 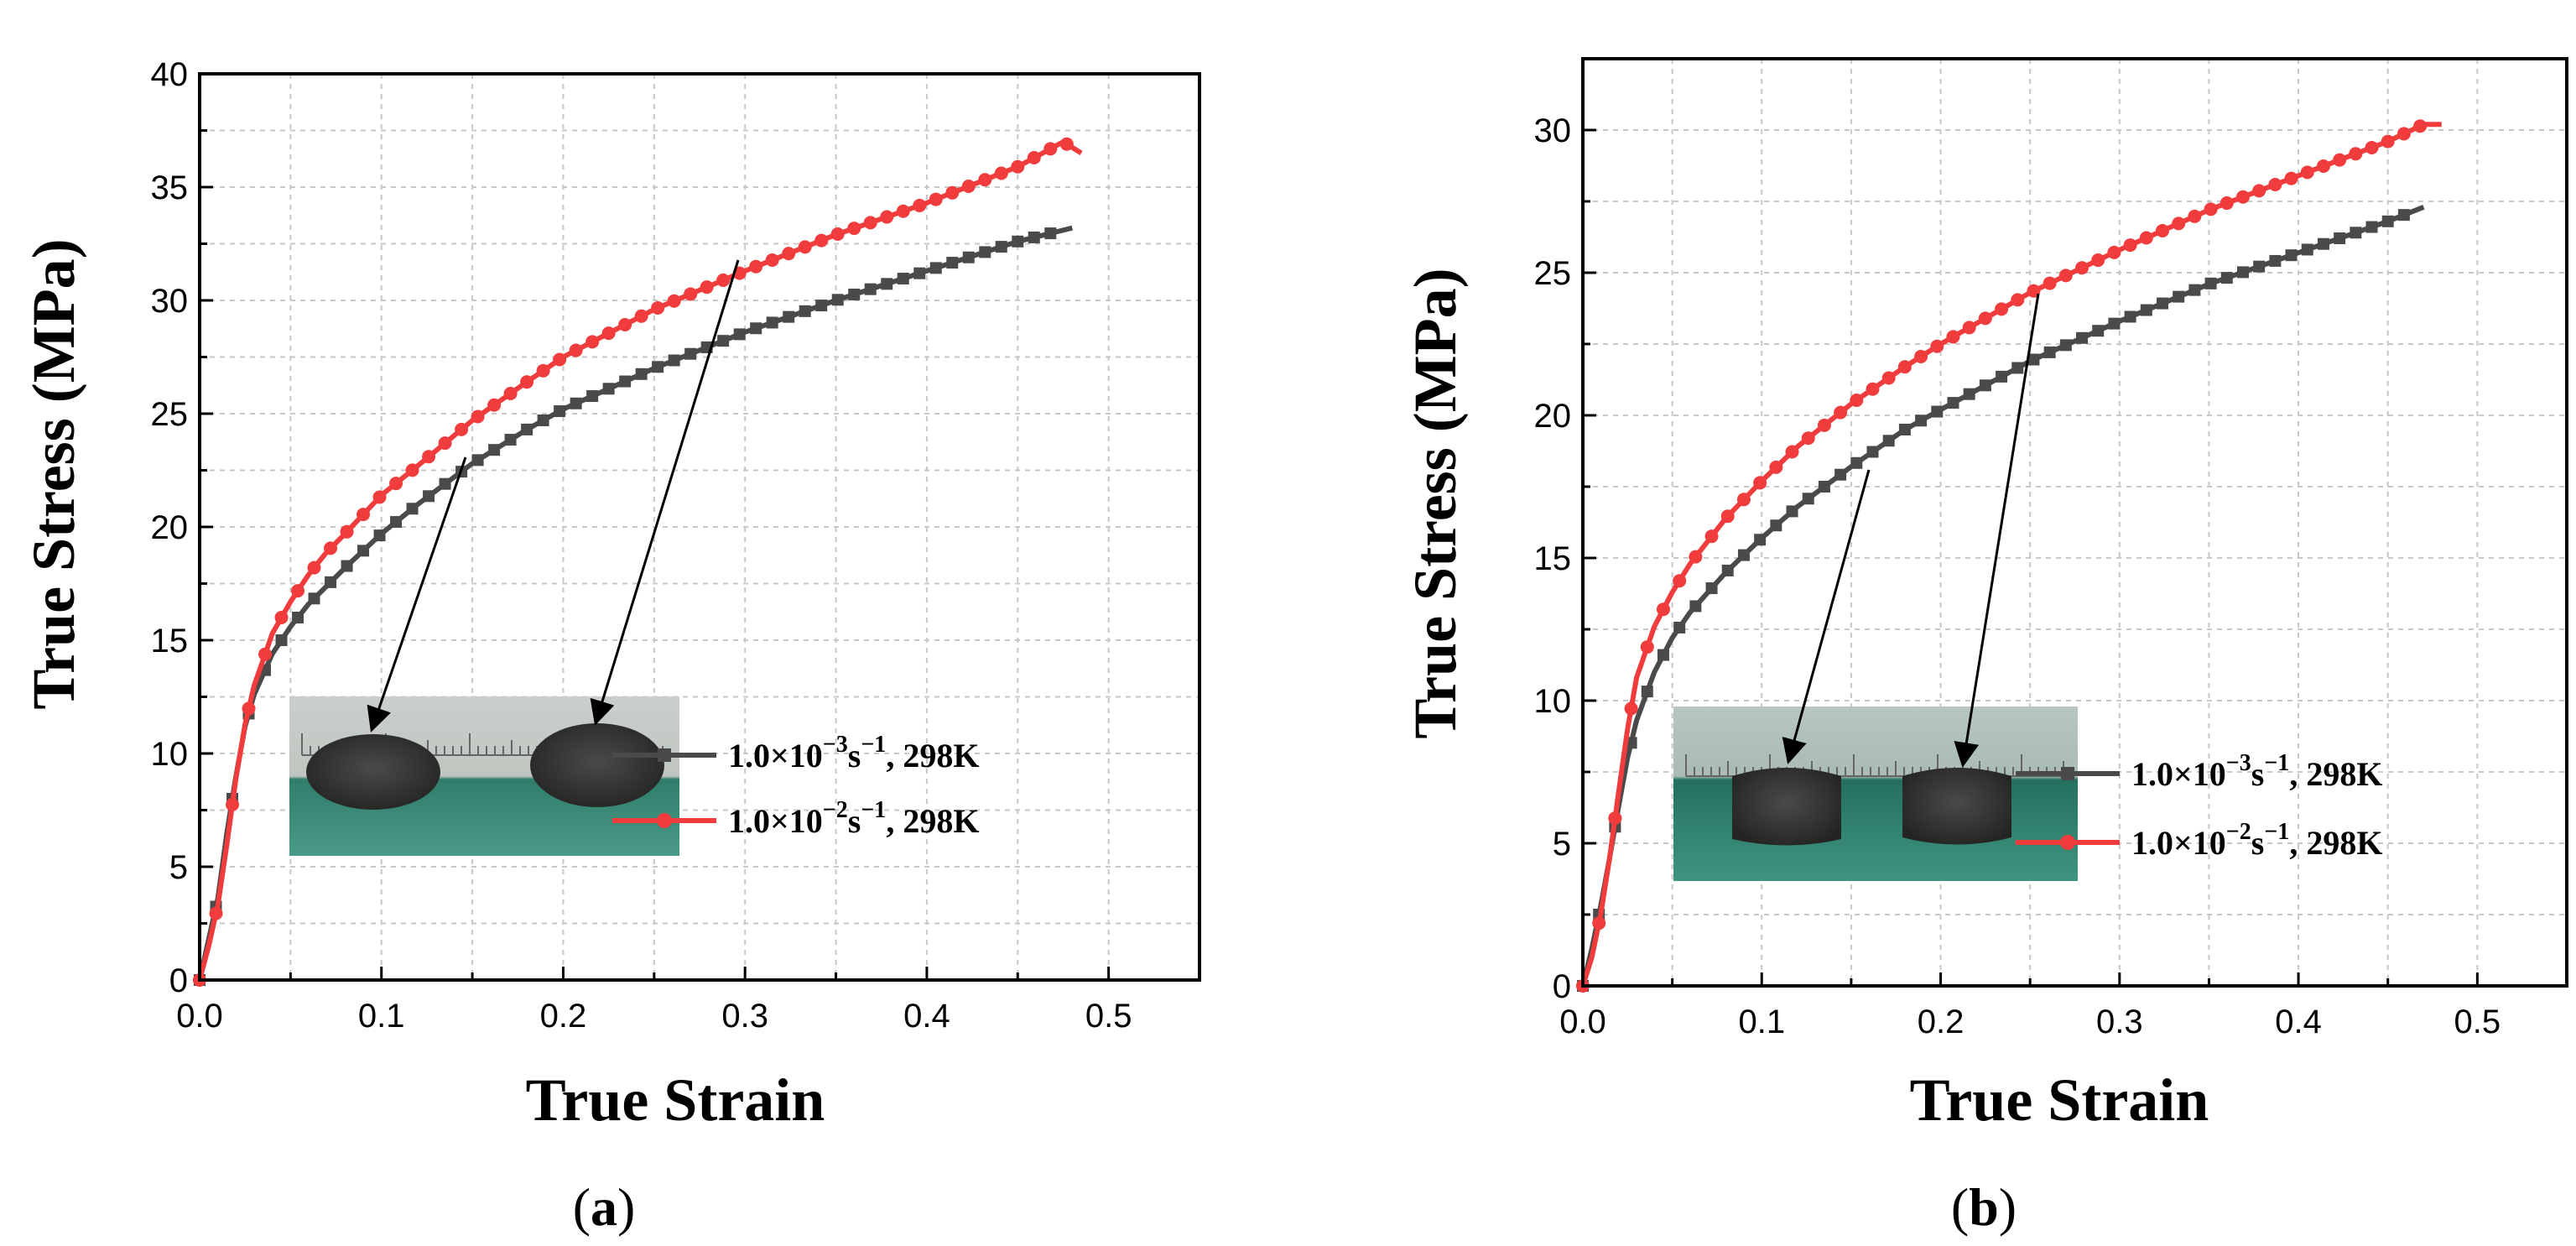 I want to click on y-tick-label: 30, so click(x=1553, y=130).